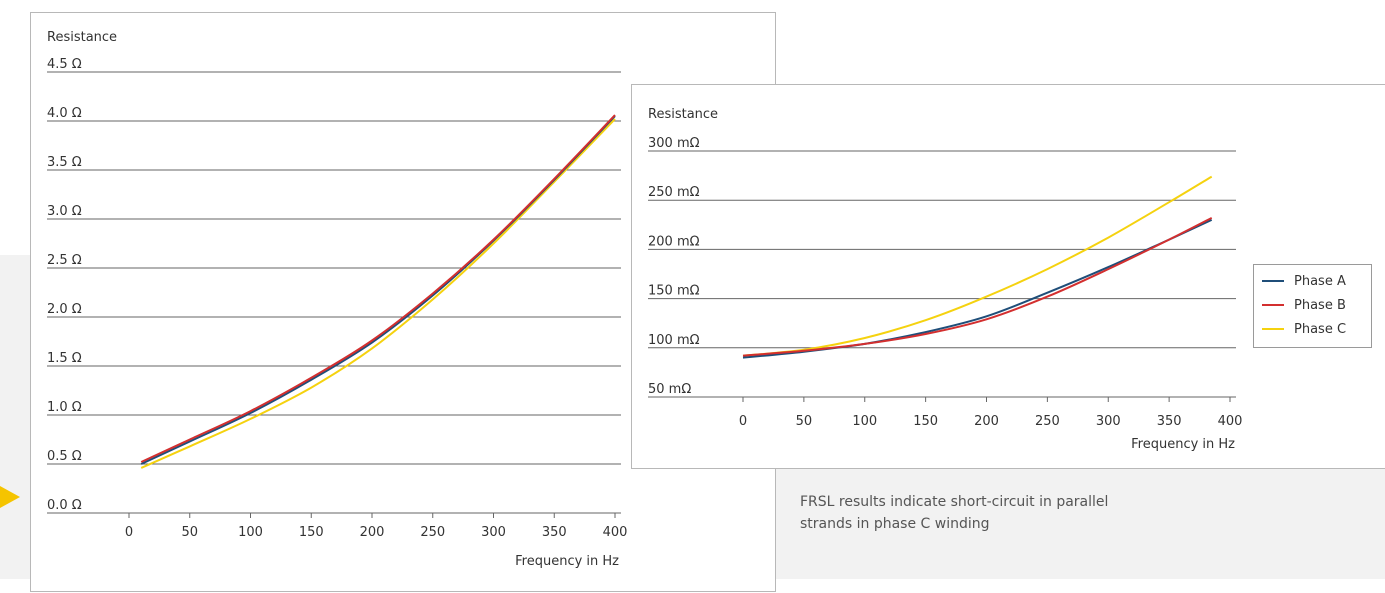 This screenshot has height=593, width=1385. I want to click on y-tick-label-milliohm-1: 100 mΩ, so click(674, 340).